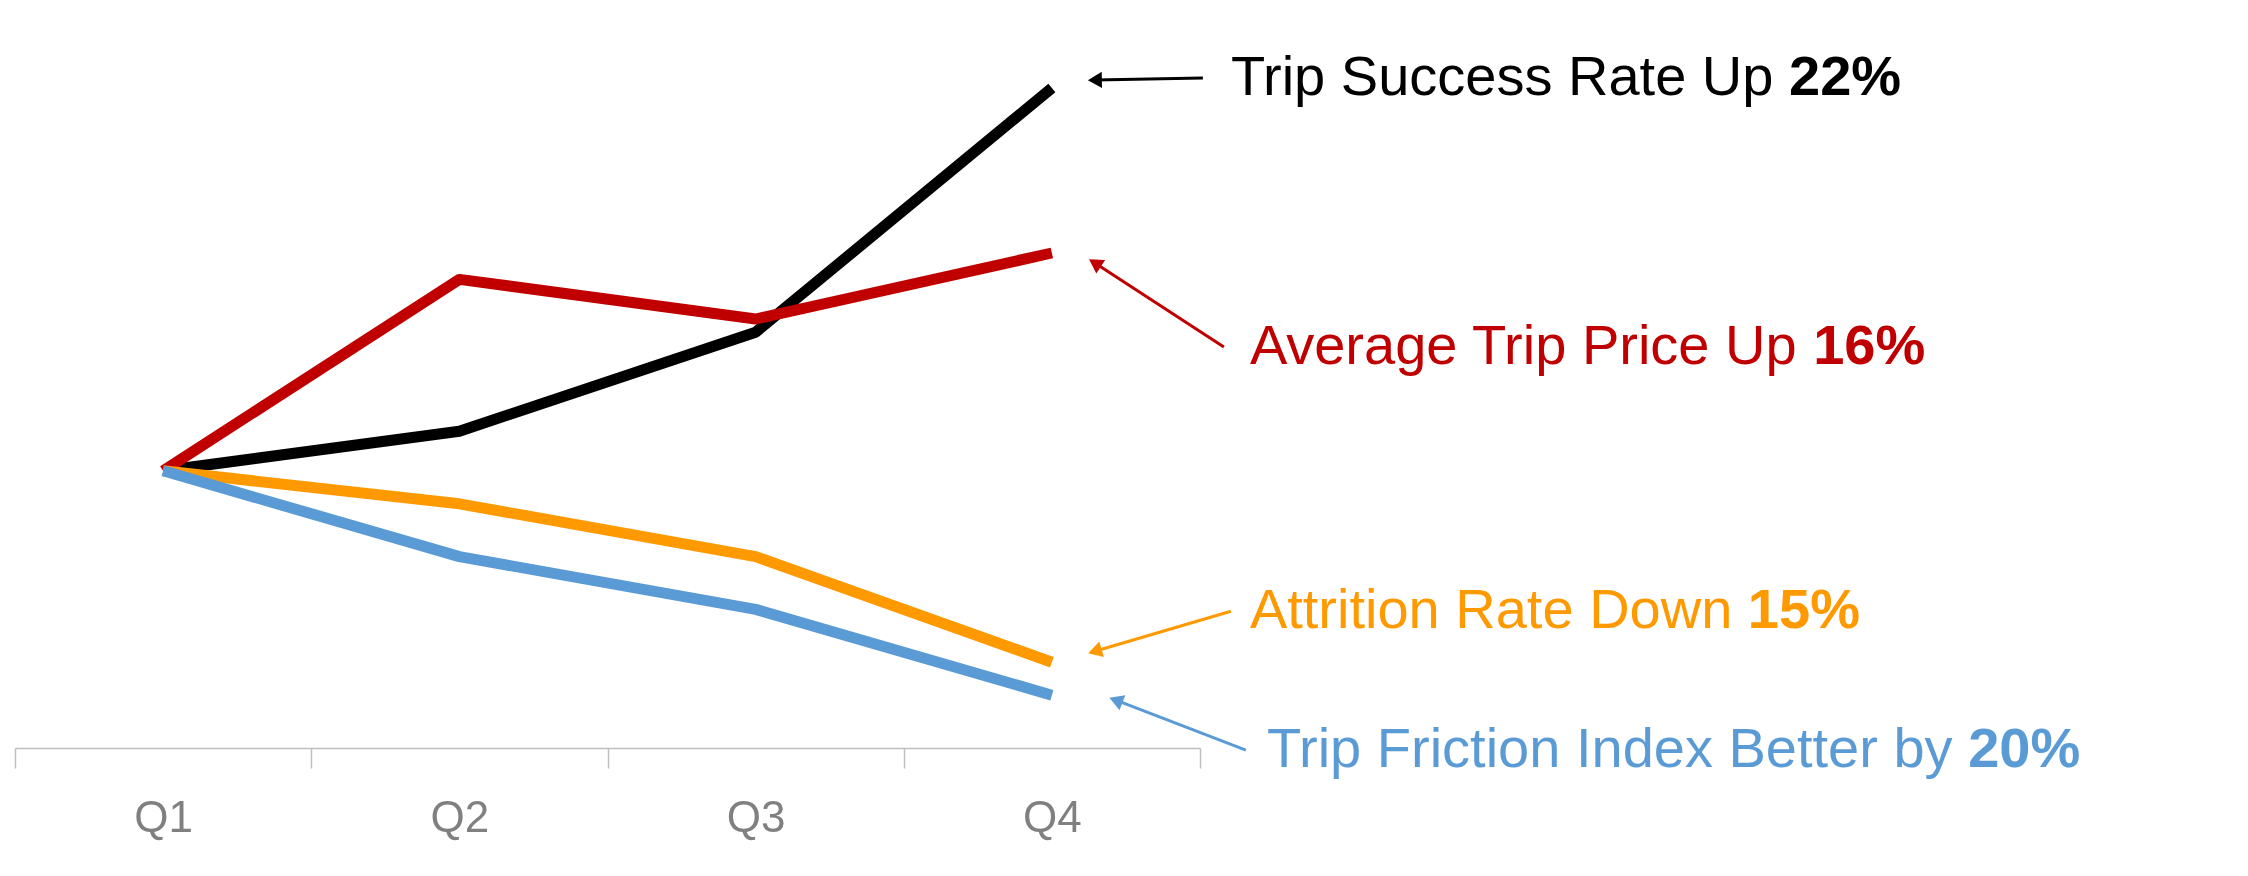 The image size is (2248, 876). Describe the element at coordinates (1554, 609) in the screenshot. I see `legend-label: Attrition Rate Down 15%` at that location.